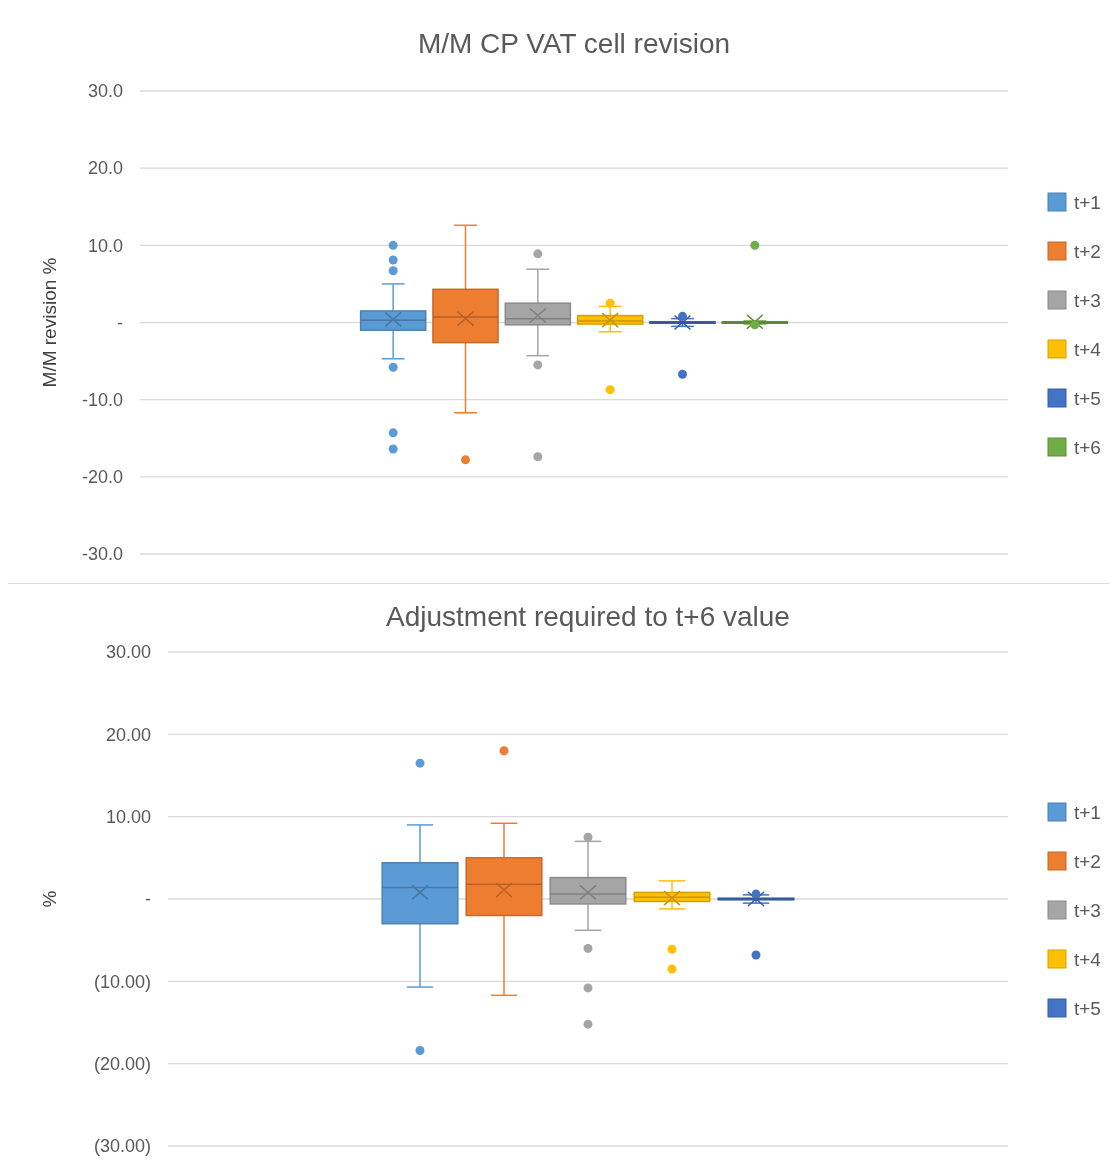 This screenshot has width=1117, height=1165. Describe the element at coordinates (122, 1063) in the screenshot. I see `y-tick-label: (20.00)` at that location.